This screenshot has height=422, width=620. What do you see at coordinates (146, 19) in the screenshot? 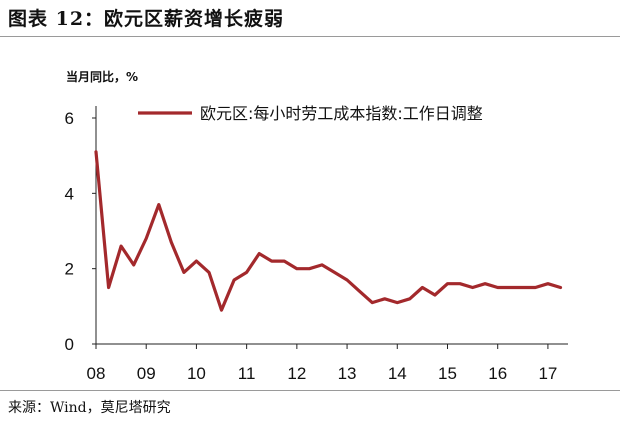
I see `figure-title: 图表 12：欧元区薪资增长疲弱` at bounding box center [146, 19].